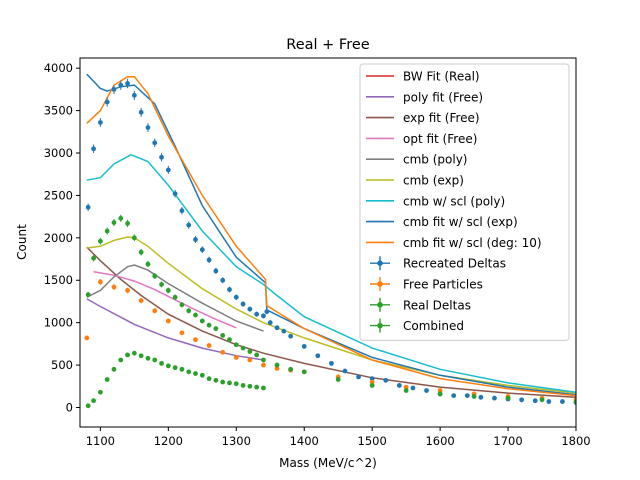 The width and height of the screenshot is (640, 480). I want to click on legend-entry: Recreated Deltas, so click(438, 263).